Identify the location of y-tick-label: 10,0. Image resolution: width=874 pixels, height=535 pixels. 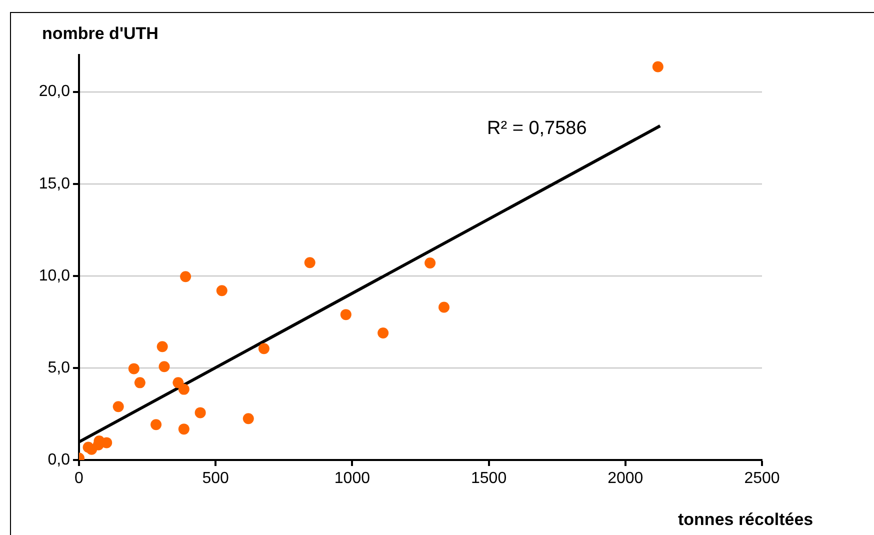
(54, 275).